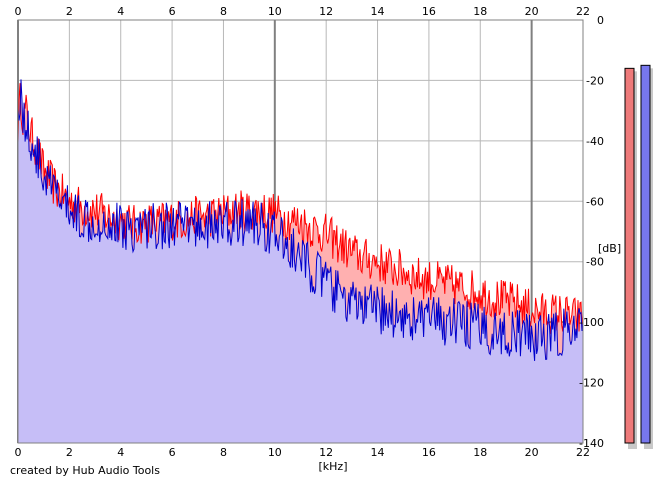 The width and height of the screenshot is (665, 484). I want to click on x-tick-label-top: 22, so click(583, 11).